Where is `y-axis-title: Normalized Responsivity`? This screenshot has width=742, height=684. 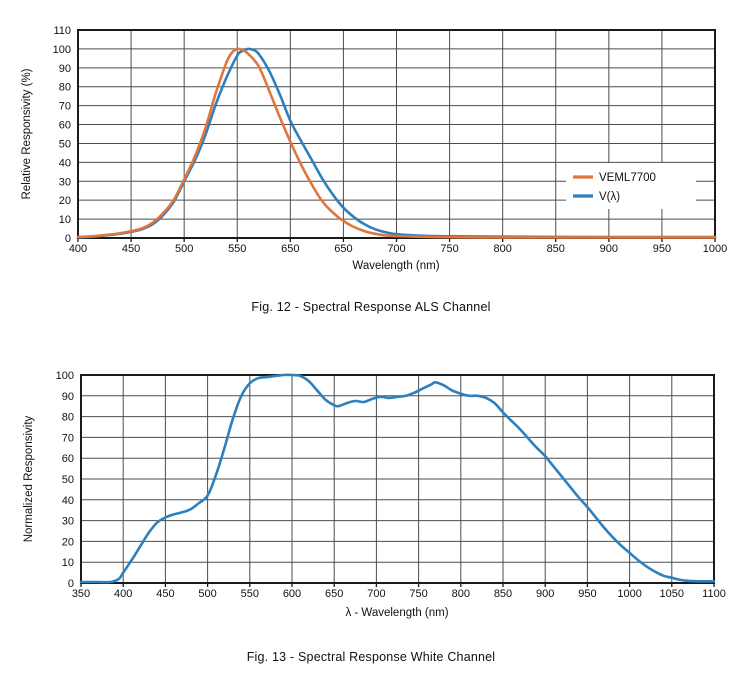
y-axis-title: Normalized Responsivity is located at coordinates (29, 478).